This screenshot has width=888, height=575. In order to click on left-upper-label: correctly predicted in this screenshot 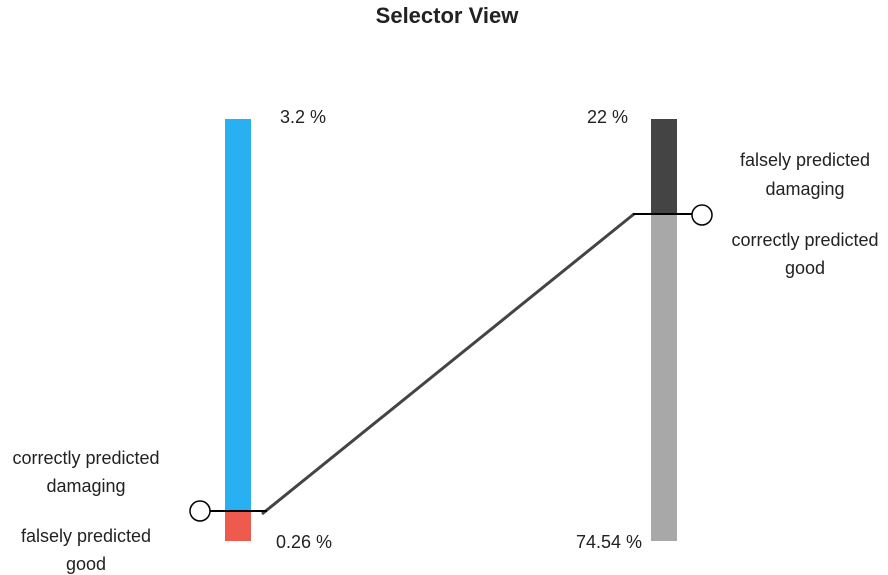, I will do `click(85, 458)`.